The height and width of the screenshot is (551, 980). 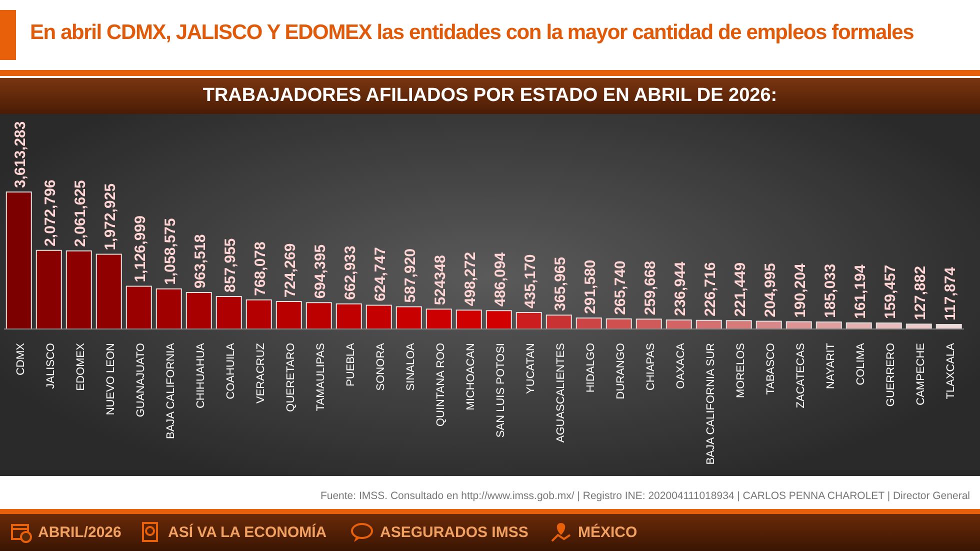 I want to click on x-tick-label: BAJA CALIFORNIA, so click(x=171, y=390).